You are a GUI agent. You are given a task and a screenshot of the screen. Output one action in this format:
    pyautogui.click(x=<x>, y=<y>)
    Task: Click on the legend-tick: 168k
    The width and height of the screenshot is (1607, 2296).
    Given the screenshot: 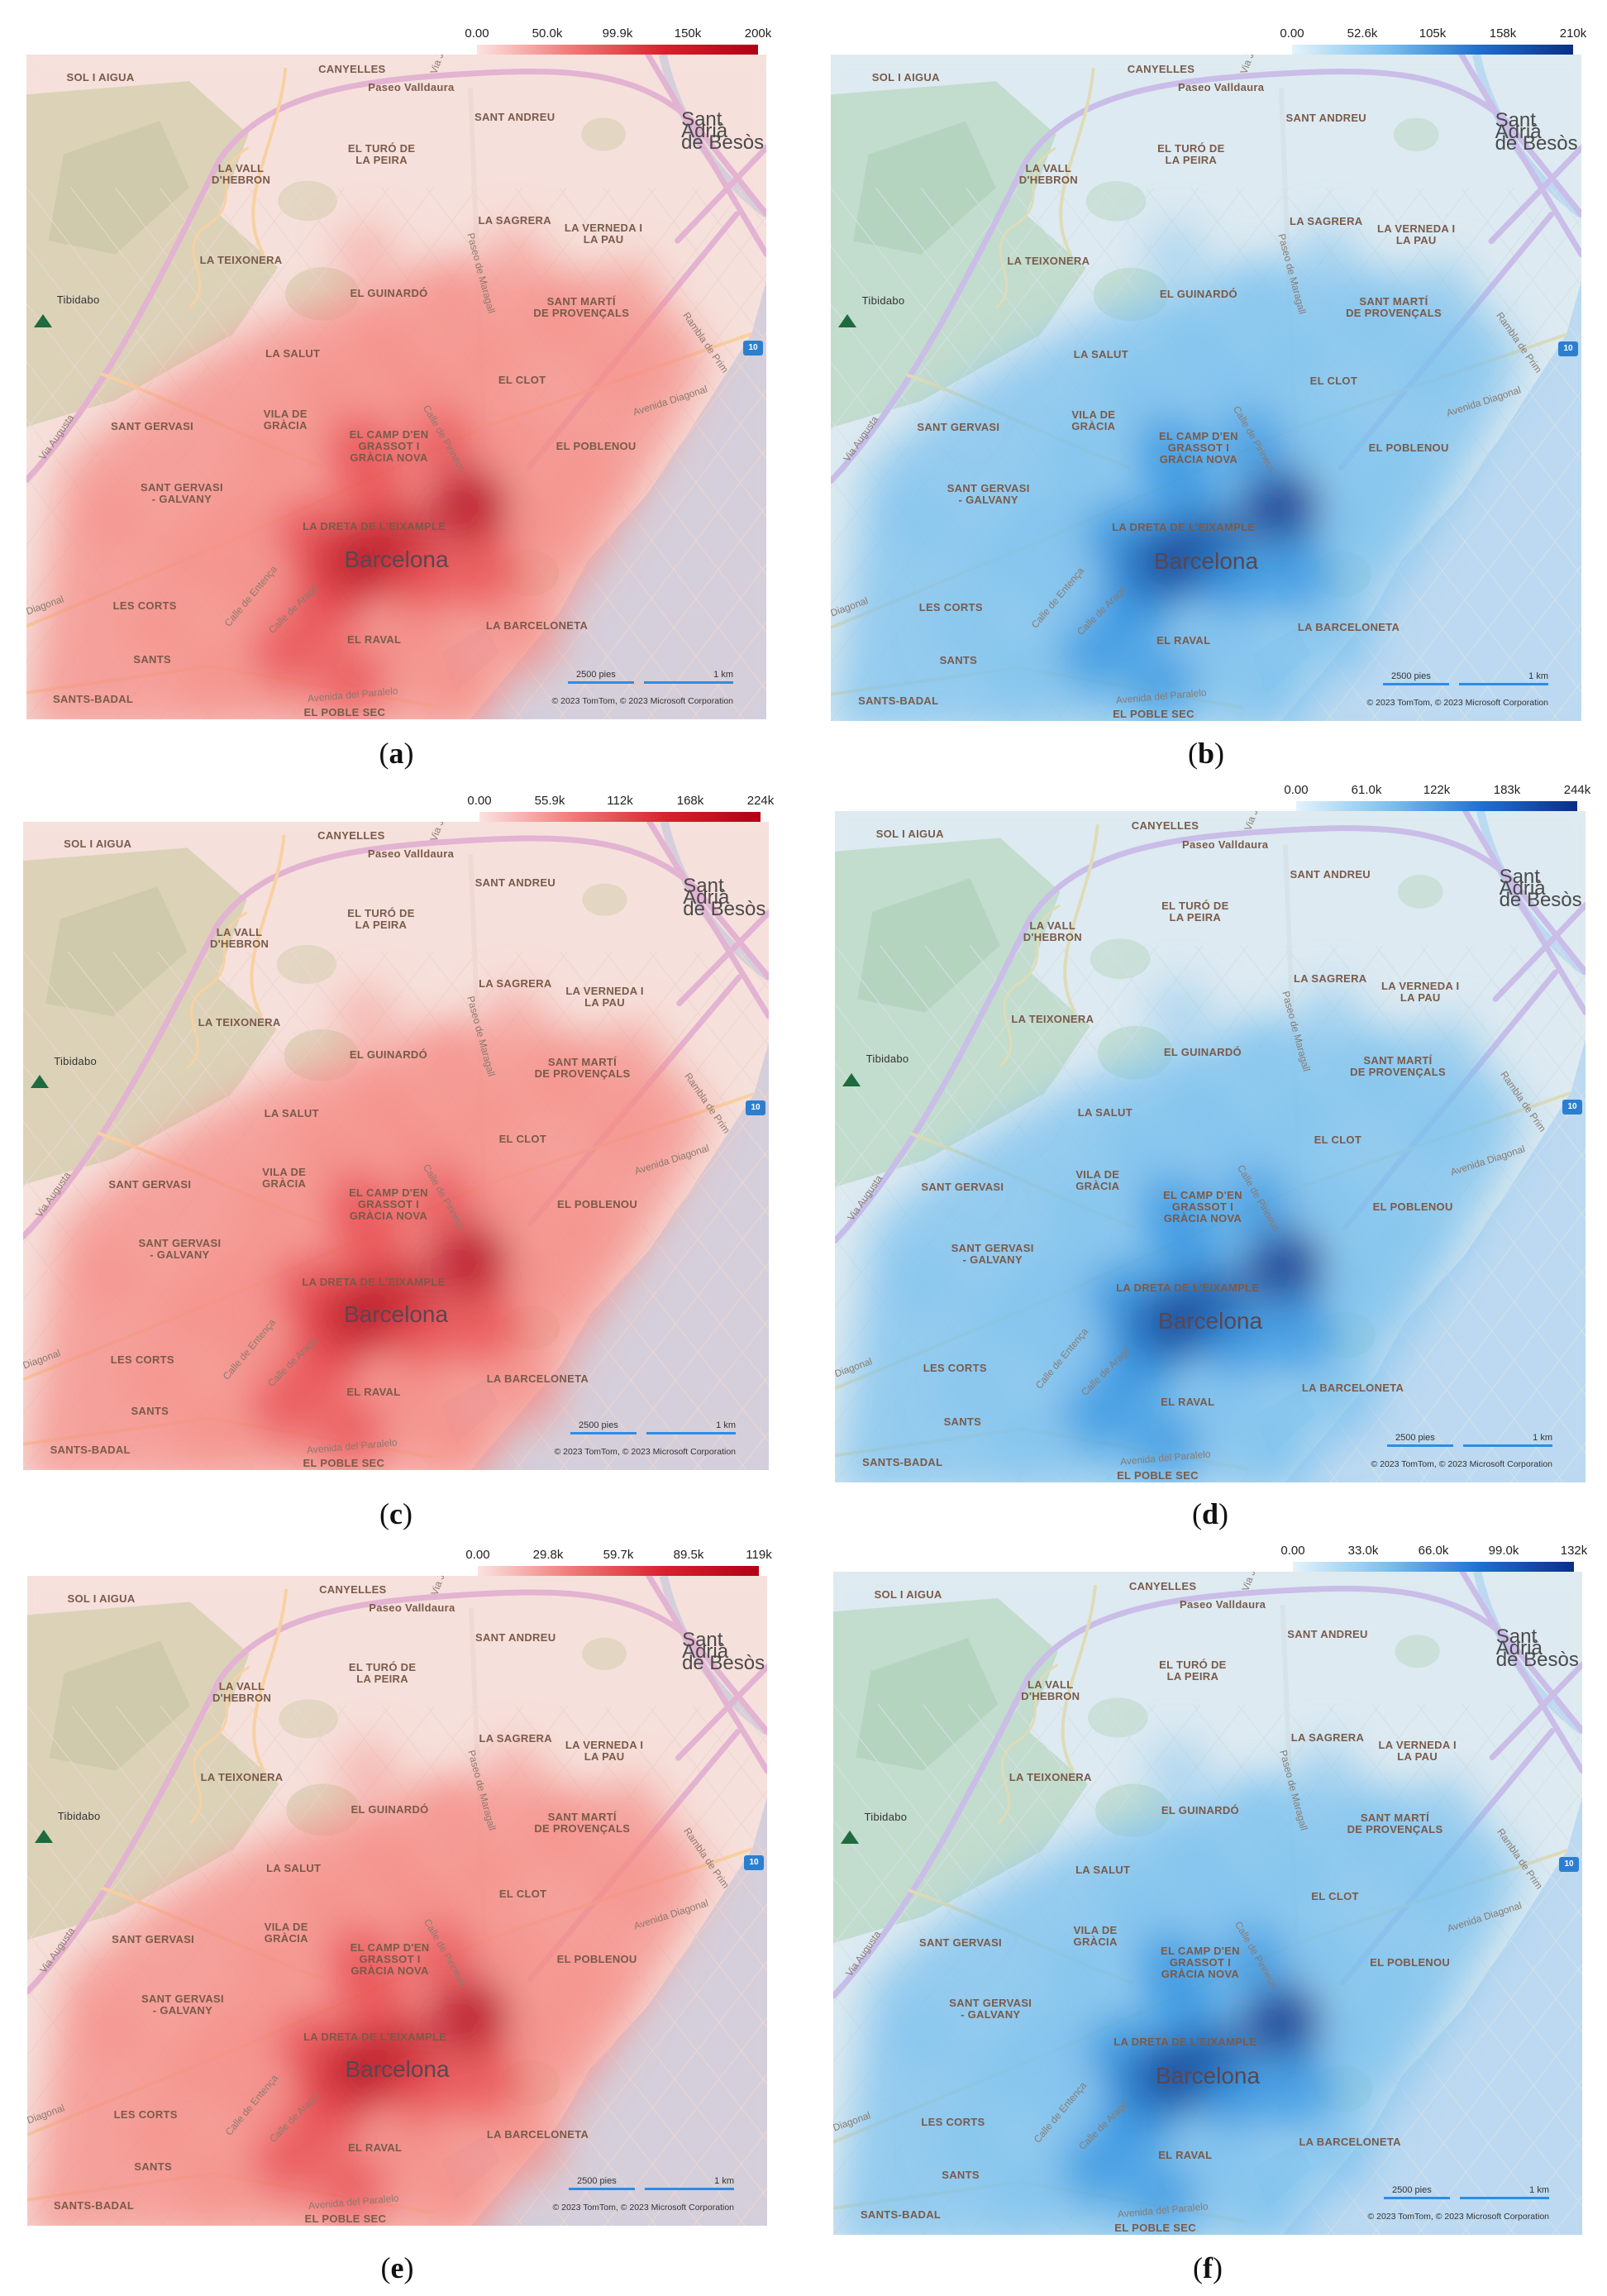 What is the action you would take?
    pyautogui.click(x=690, y=801)
    